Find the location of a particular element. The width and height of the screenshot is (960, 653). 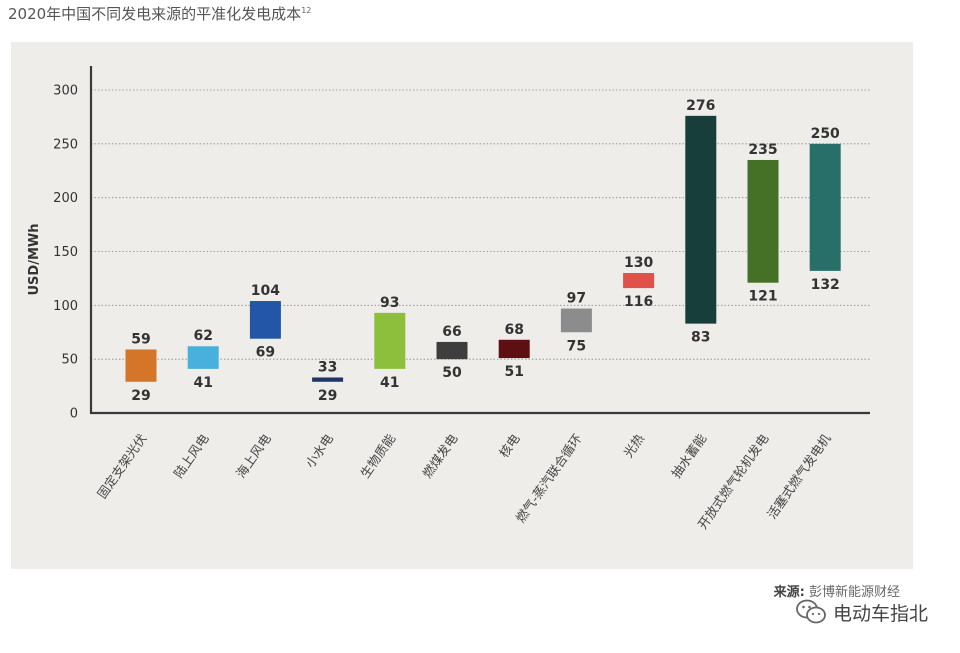

bar-high-label: 93 is located at coordinates (389, 303).